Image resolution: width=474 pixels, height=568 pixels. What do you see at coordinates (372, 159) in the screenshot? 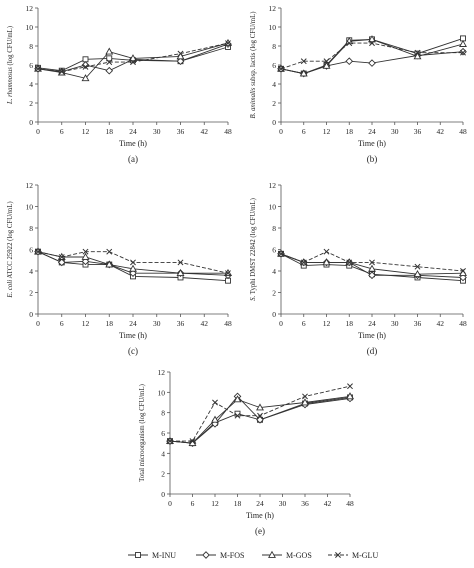
I see `panel-label: (b)` at bounding box center [372, 159].